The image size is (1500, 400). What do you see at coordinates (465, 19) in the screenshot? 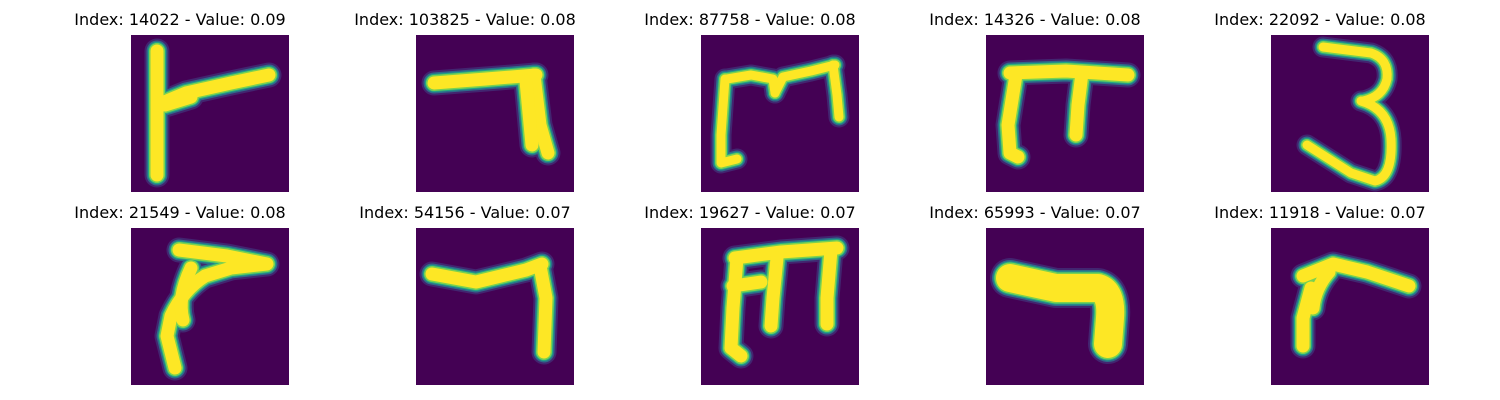
I see `panel-title: Index: 103825 - Value: 0.08` at bounding box center [465, 19].